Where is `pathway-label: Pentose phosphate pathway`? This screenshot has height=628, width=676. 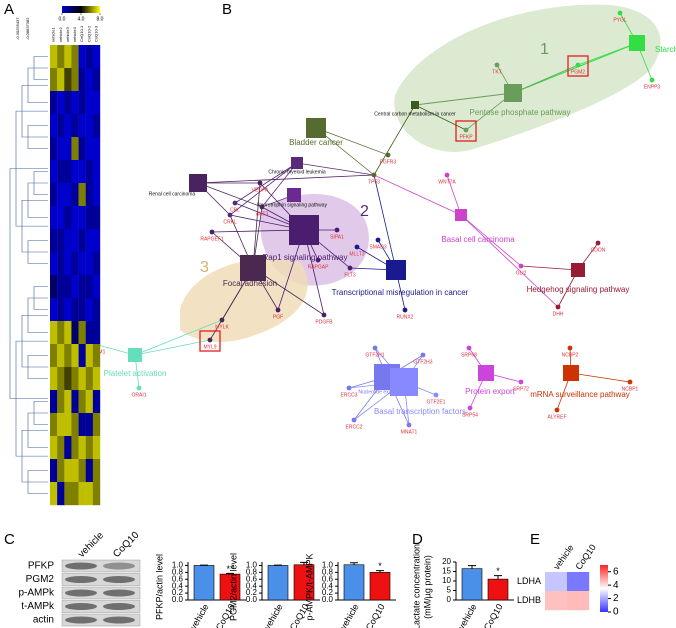 pathway-label: Pentose phosphate pathway is located at coordinates (520, 112).